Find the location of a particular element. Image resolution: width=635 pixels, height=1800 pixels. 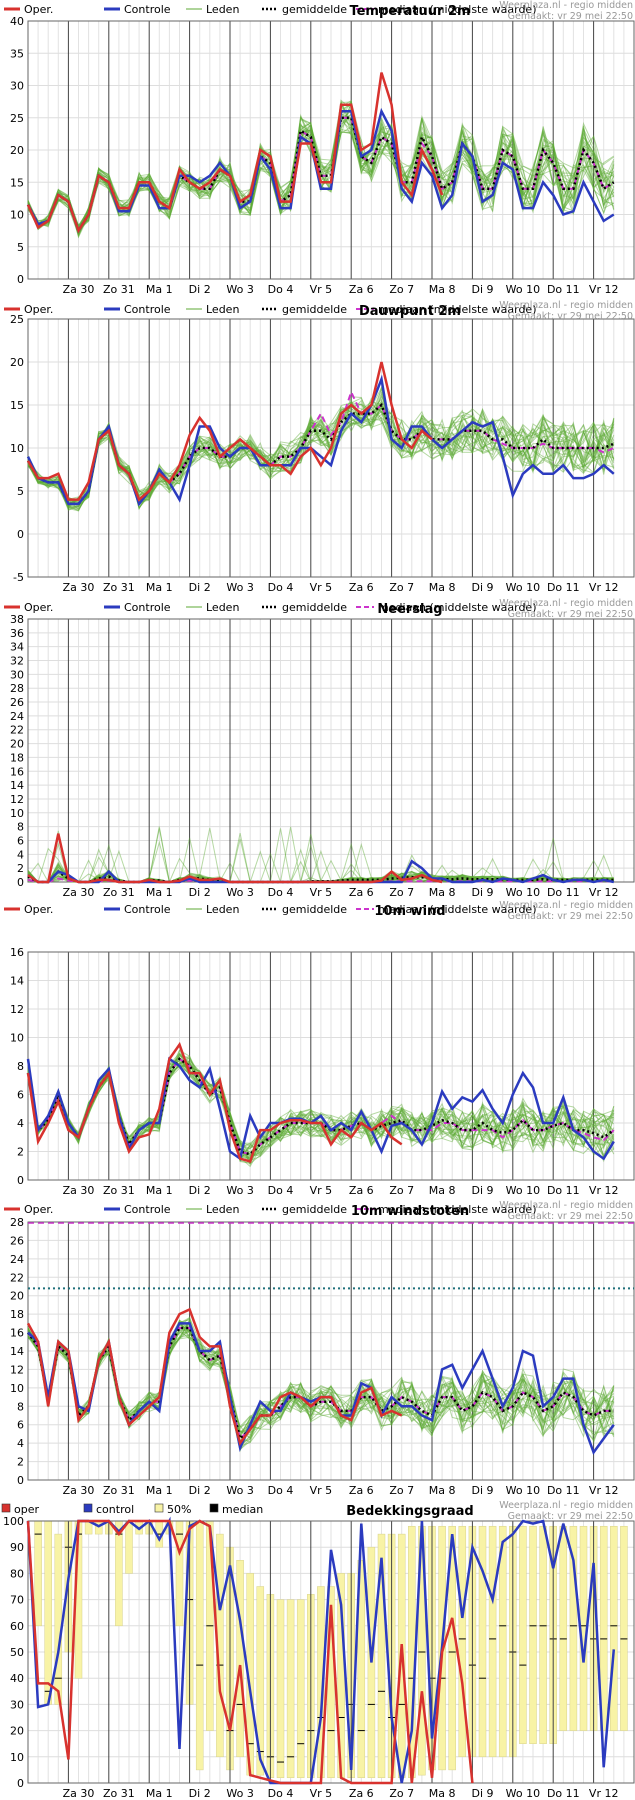

x-tick-label: Do 4 is located at coordinates (281, 289).